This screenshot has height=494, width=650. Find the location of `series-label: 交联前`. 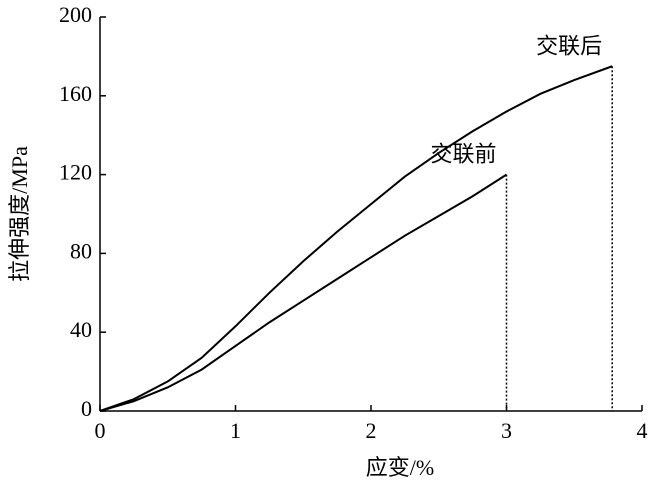

series-label: 交联前 is located at coordinates (463, 154).